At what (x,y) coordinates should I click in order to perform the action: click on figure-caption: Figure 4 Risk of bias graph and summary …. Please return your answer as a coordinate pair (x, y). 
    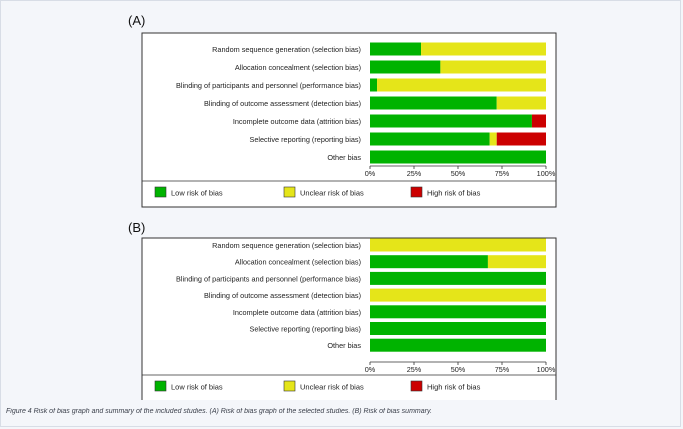
    Looking at the image, I should click on (219, 411).